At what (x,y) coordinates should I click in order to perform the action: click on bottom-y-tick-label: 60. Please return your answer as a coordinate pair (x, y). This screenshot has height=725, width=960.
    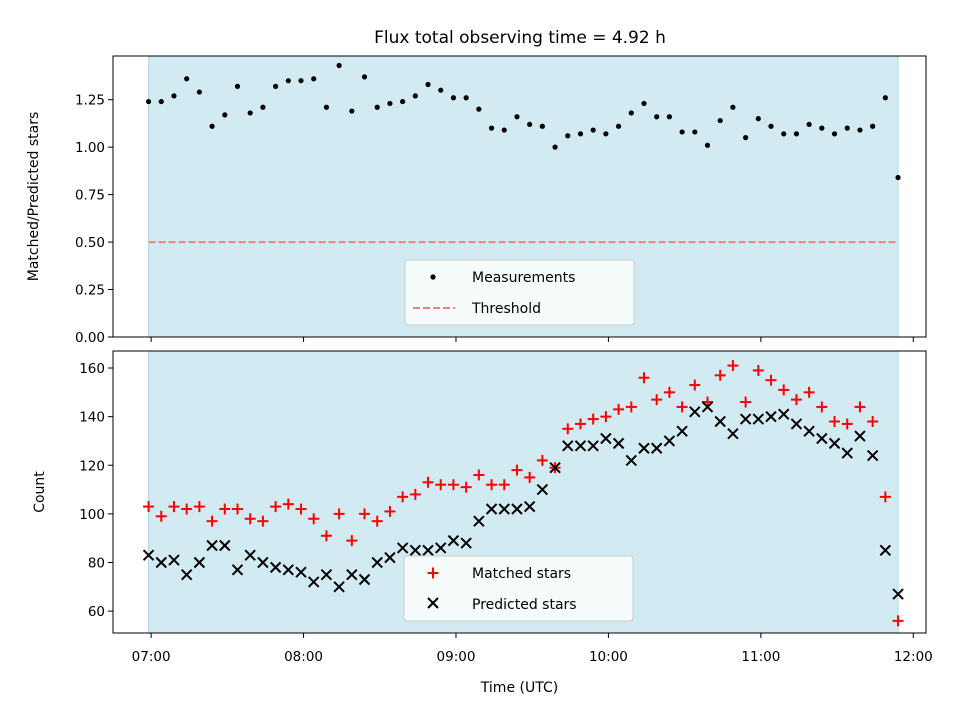
    Looking at the image, I should click on (96, 612).